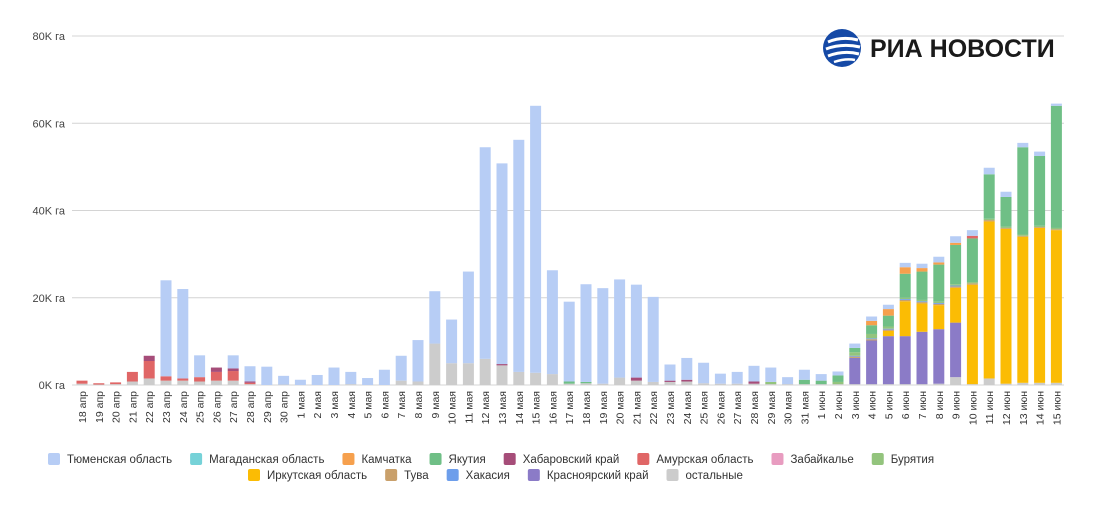 The height and width of the screenshot is (519, 1111). Describe the element at coordinates (201, 407) in the screenshot. I see `x-tick-label: 25 апр` at that location.